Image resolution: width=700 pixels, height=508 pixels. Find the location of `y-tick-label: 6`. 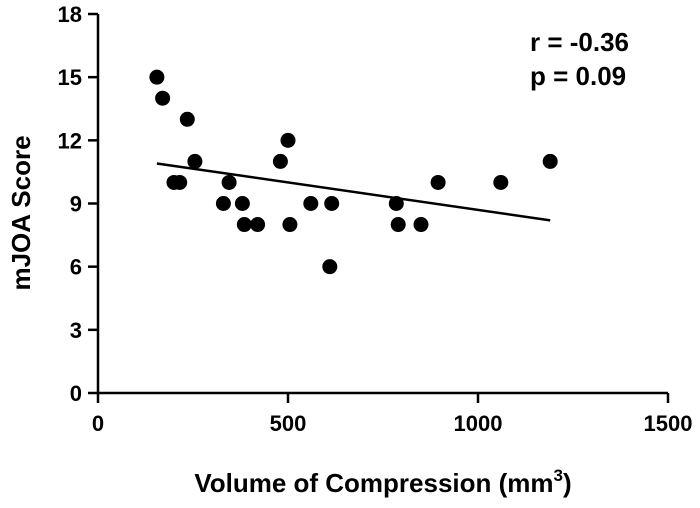

y-tick-label: 6 is located at coordinates (76, 267).